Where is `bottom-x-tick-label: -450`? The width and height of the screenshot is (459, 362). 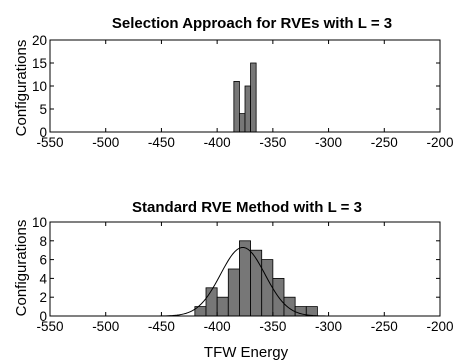
bottom-x-tick-label: -450 is located at coordinates (161, 326).